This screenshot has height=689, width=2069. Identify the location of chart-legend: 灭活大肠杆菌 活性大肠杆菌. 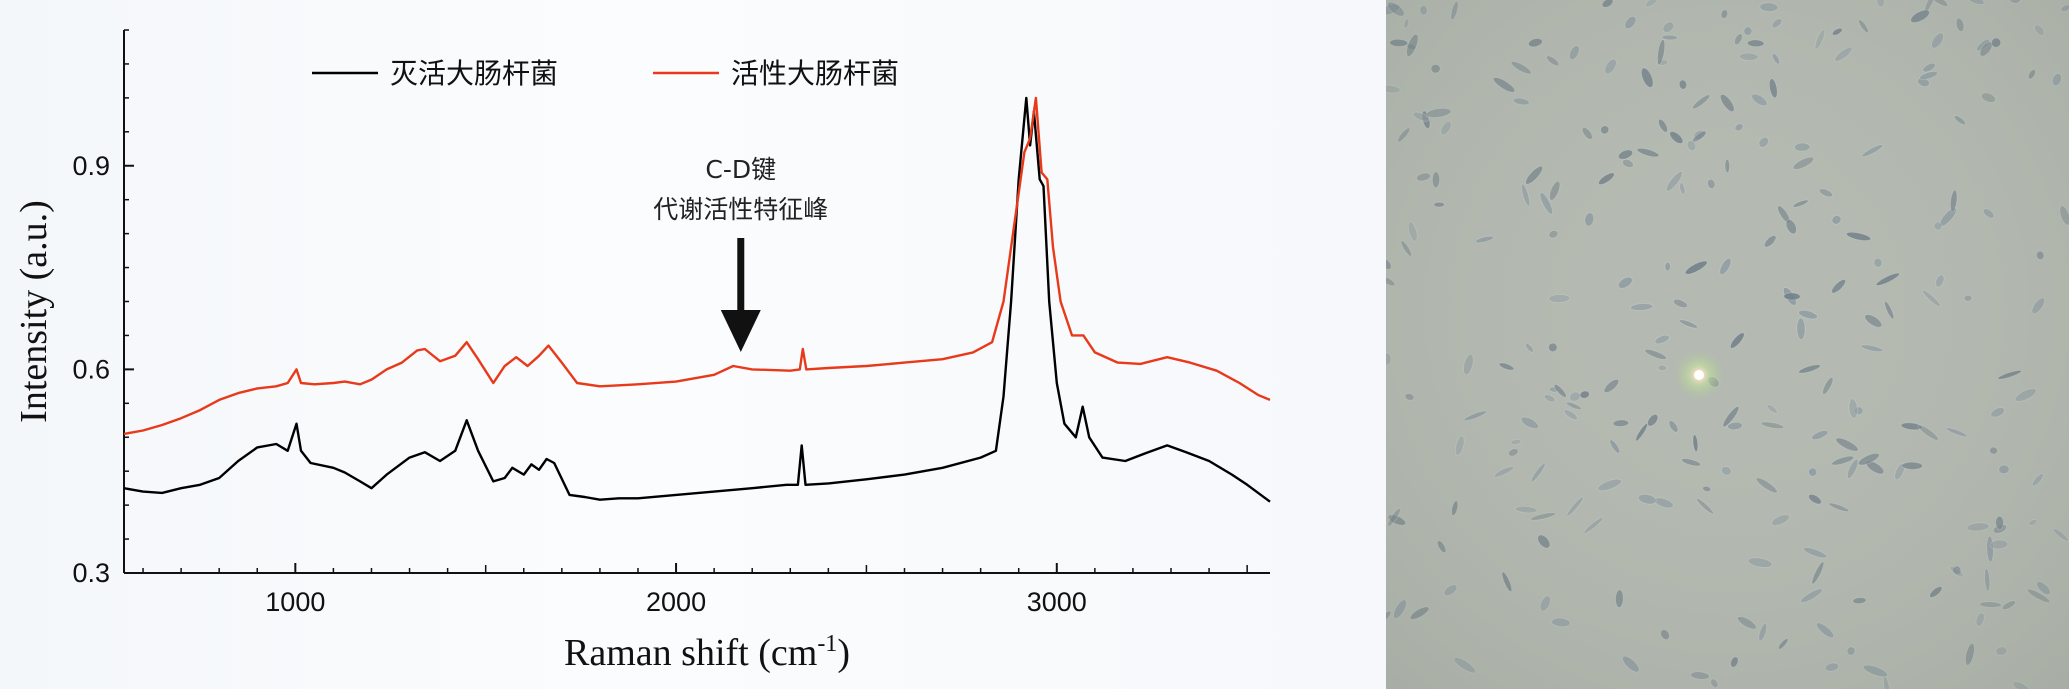
(605, 73).